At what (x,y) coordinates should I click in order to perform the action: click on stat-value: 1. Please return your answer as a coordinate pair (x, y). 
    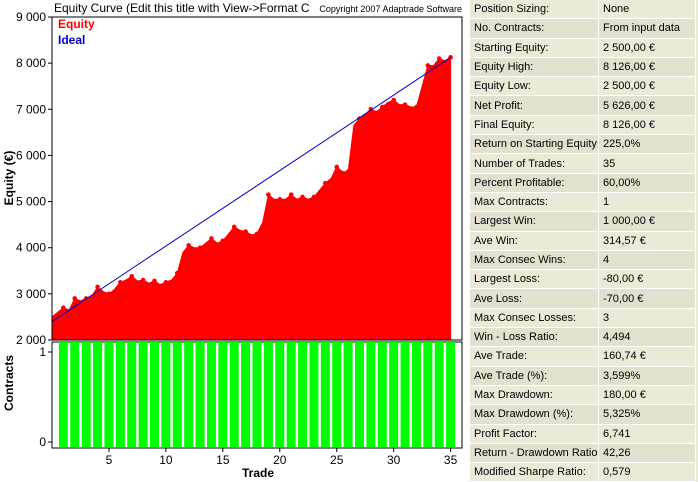
    Looking at the image, I should click on (647, 202).